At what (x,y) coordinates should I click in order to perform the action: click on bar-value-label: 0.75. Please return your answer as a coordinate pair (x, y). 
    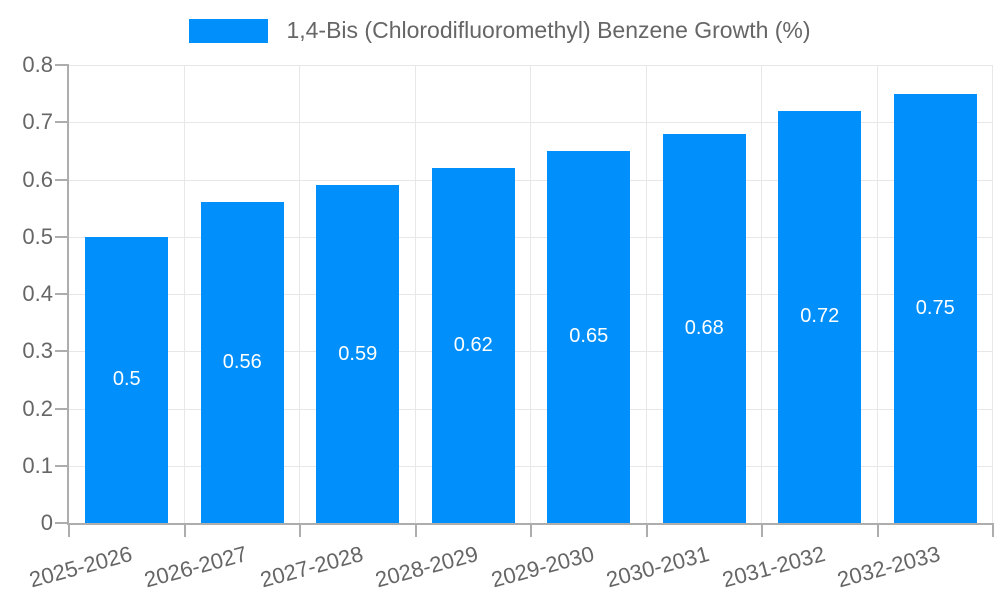
    Looking at the image, I should click on (935, 307).